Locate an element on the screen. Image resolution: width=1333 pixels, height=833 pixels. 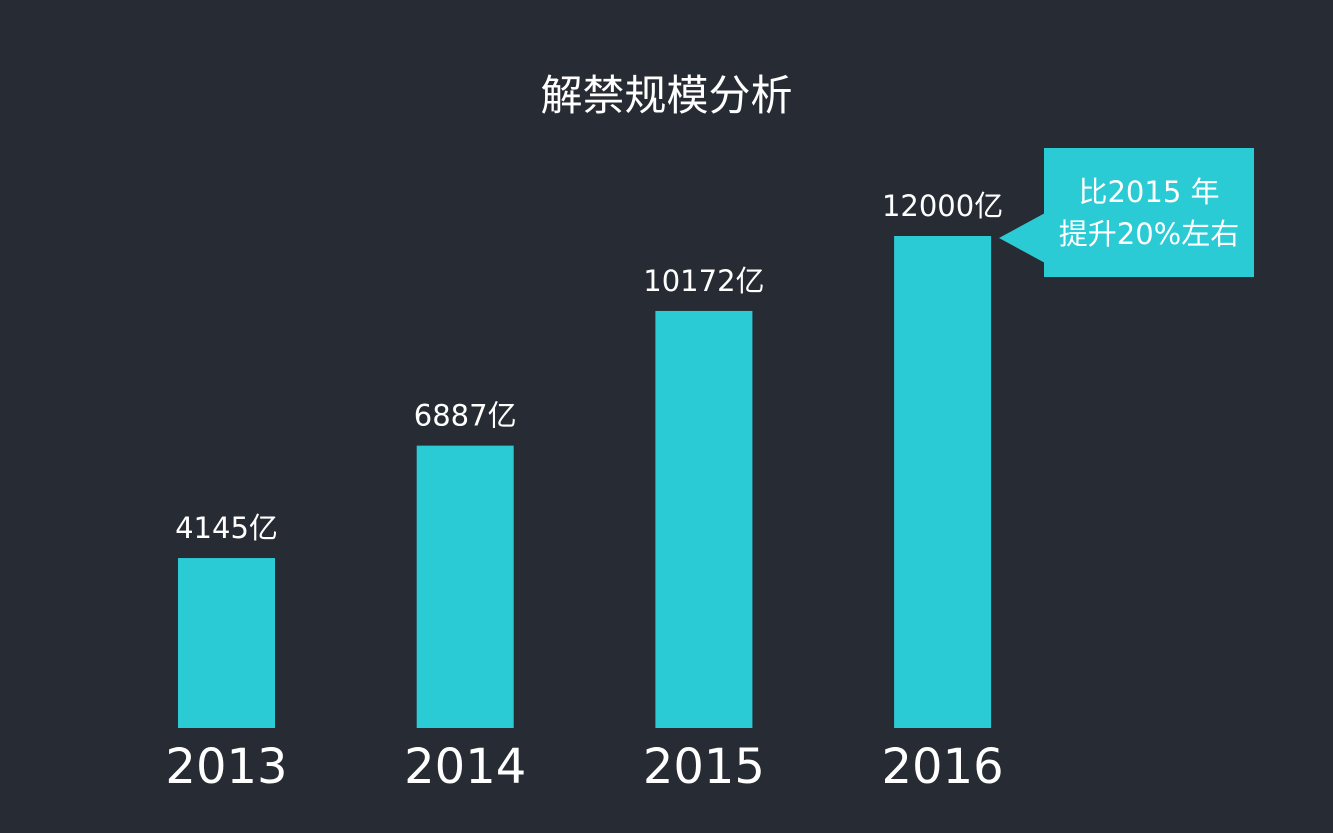
value-label-2014: 6887亿 is located at coordinates (465, 416).